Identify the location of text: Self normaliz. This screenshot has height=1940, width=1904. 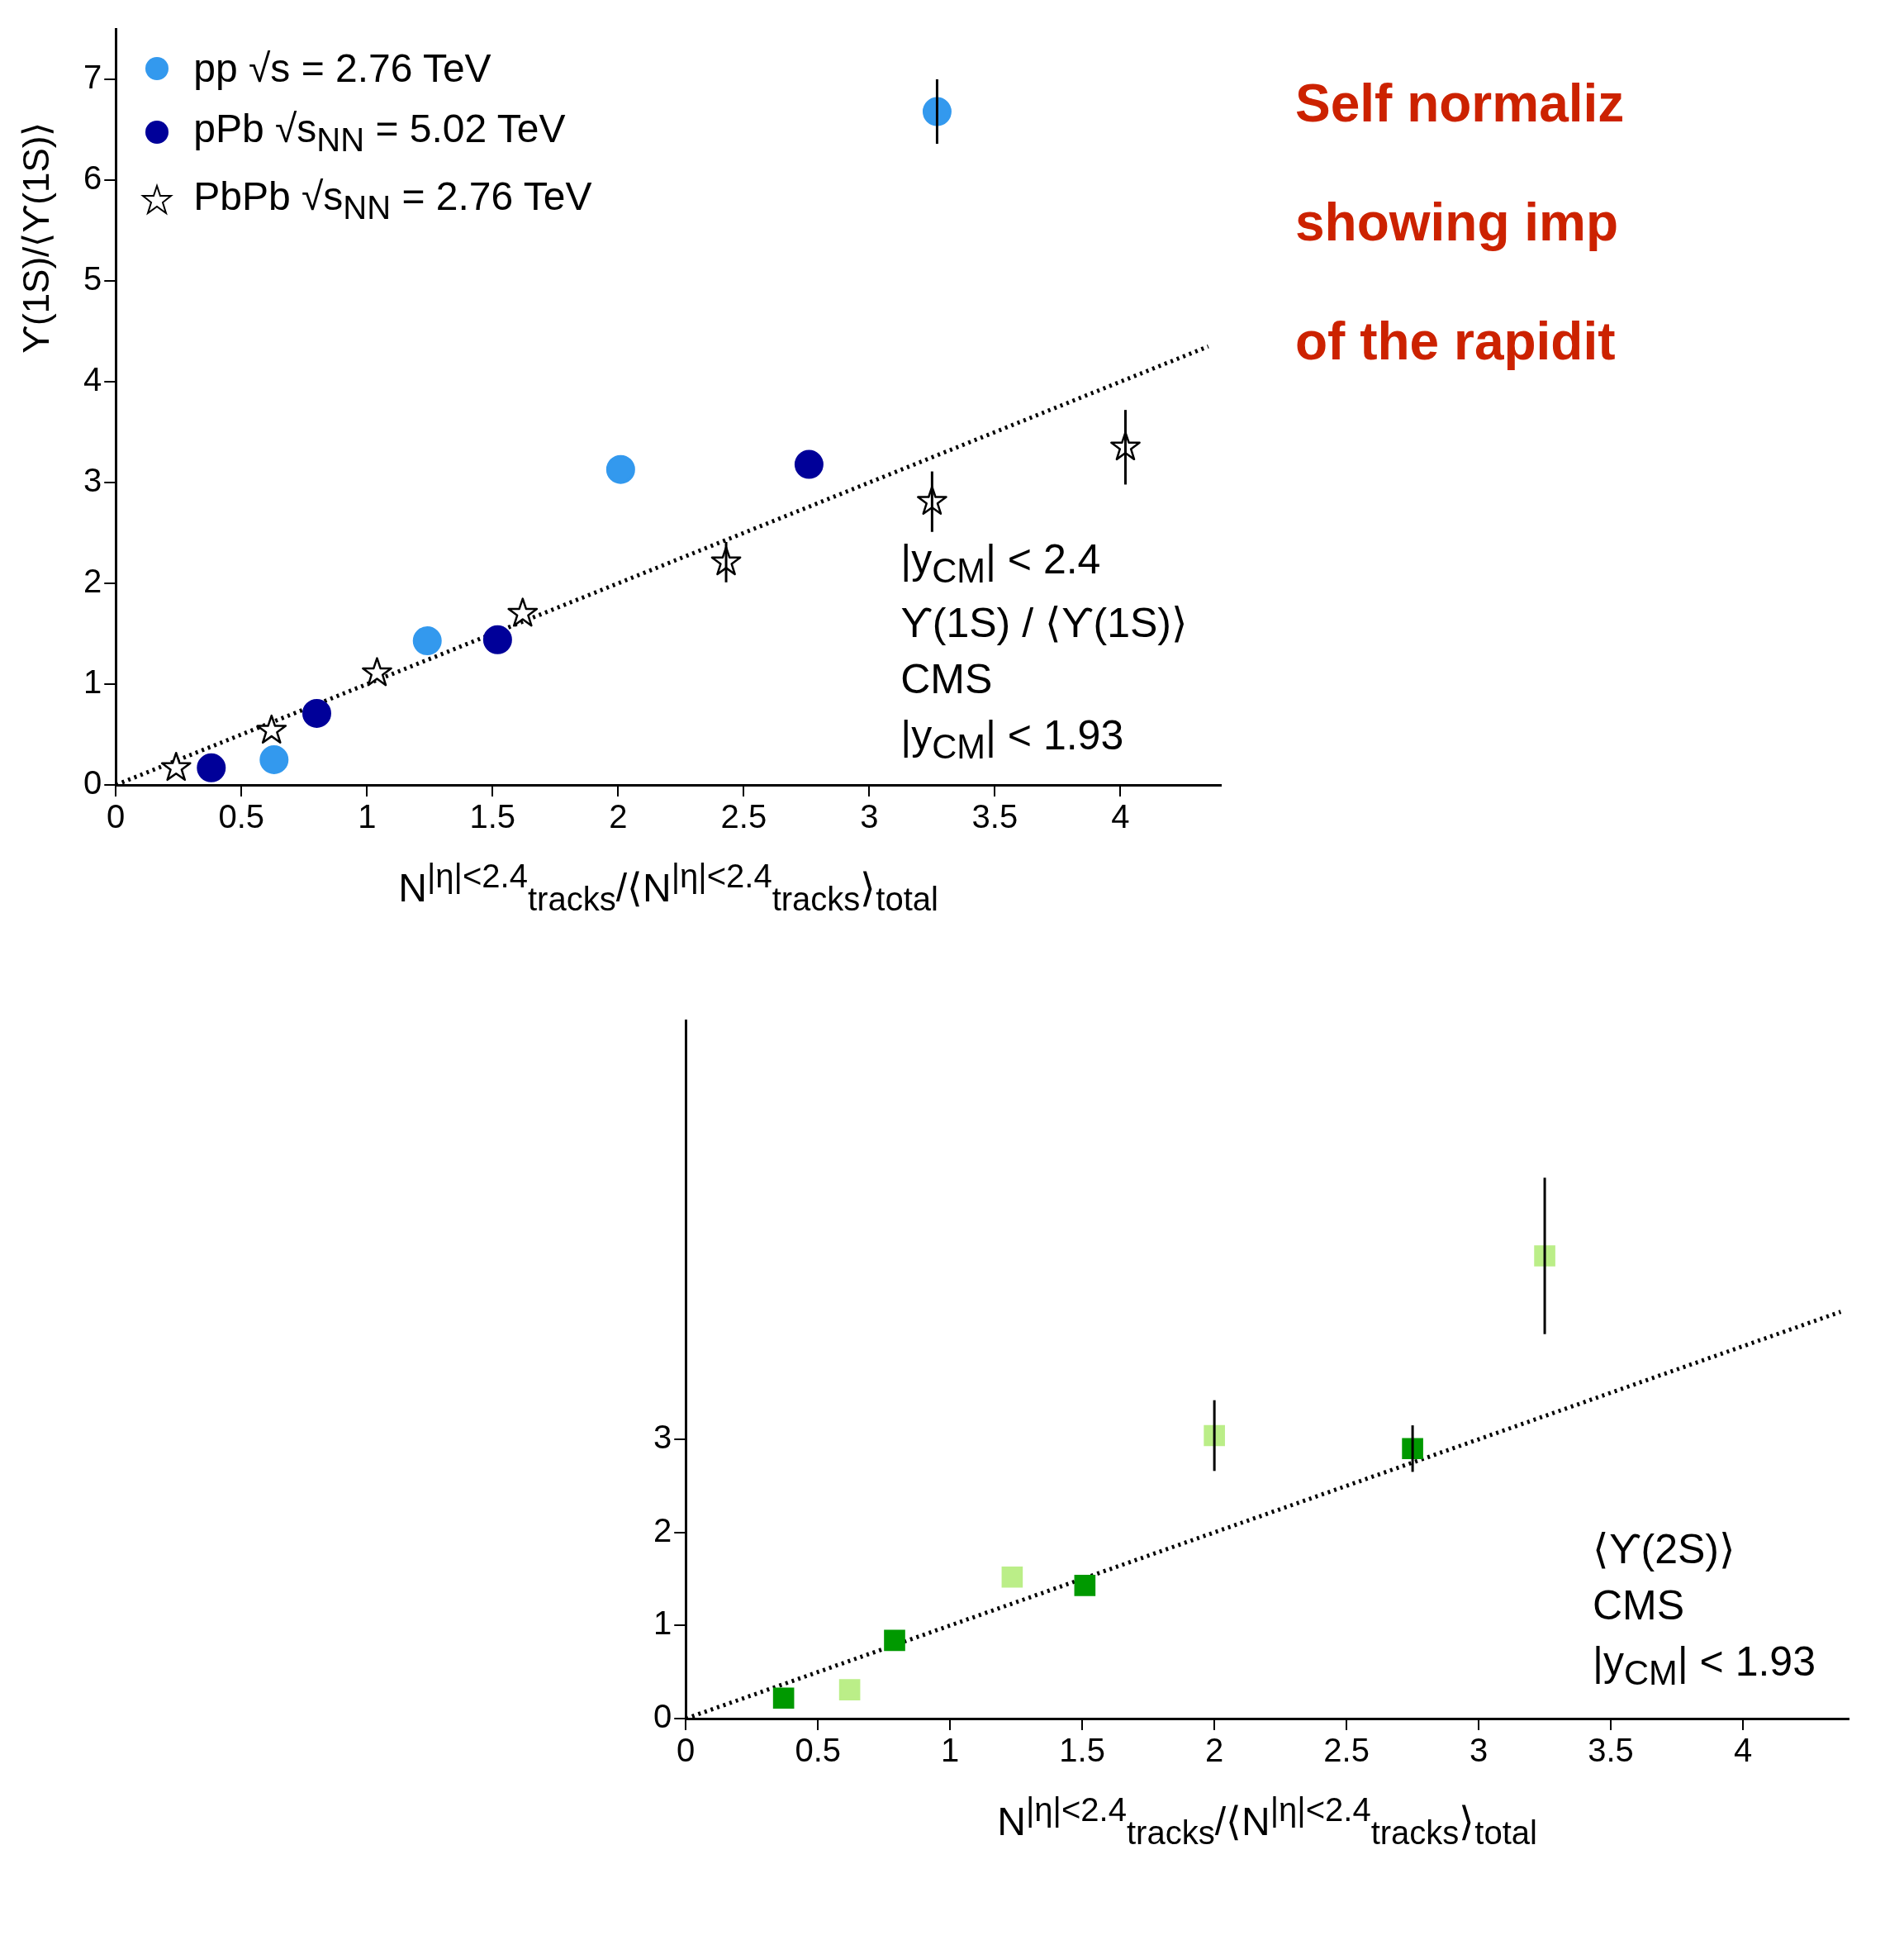
(1460, 103).